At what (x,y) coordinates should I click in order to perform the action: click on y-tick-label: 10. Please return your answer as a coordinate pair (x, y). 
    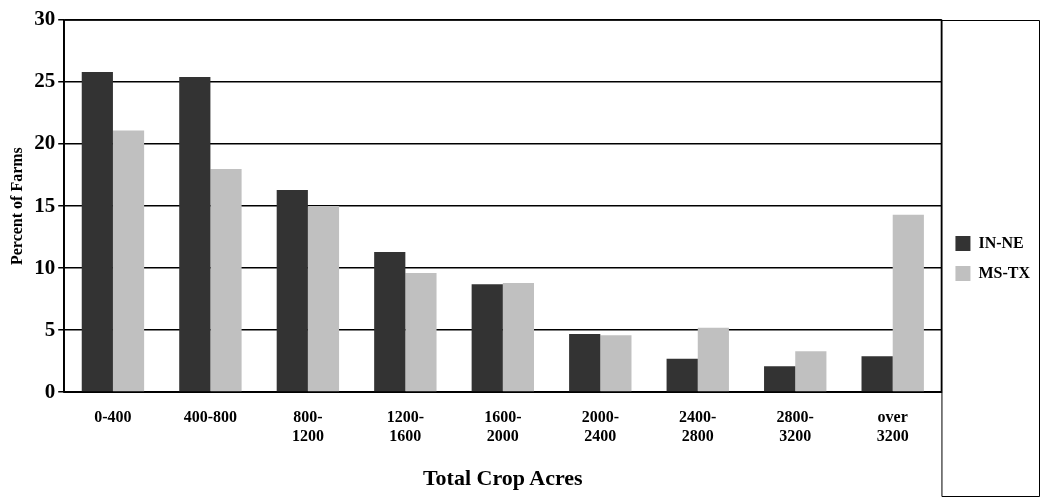
    Looking at the image, I should click on (45, 266).